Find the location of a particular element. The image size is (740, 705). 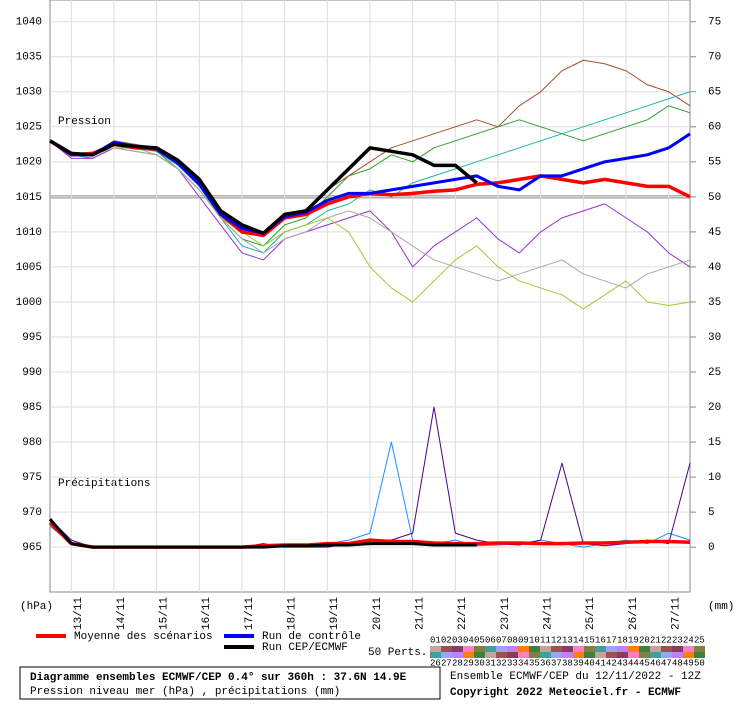

key-label: 16 is located at coordinates (600, 640).